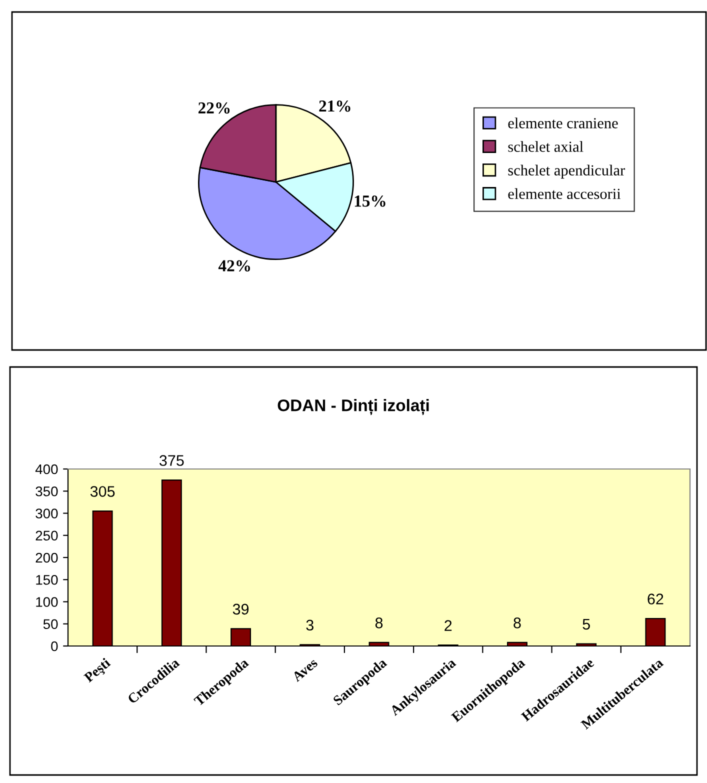 The width and height of the screenshot is (707, 783). I want to click on data-label: 3, so click(310, 625).